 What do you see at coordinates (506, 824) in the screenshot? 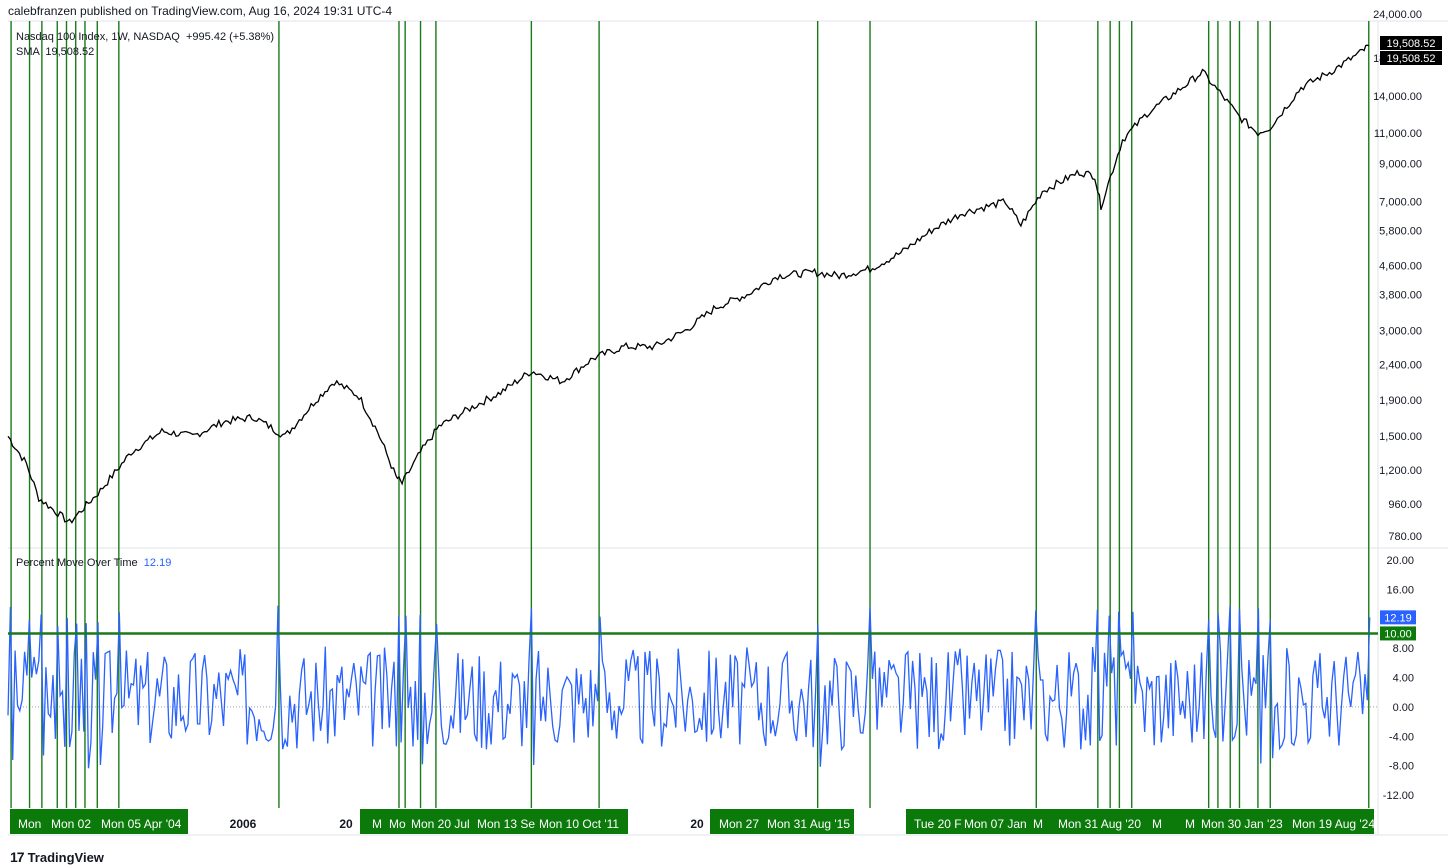
I see `time-marker-label: Mon 13 Se` at bounding box center [506, 824].